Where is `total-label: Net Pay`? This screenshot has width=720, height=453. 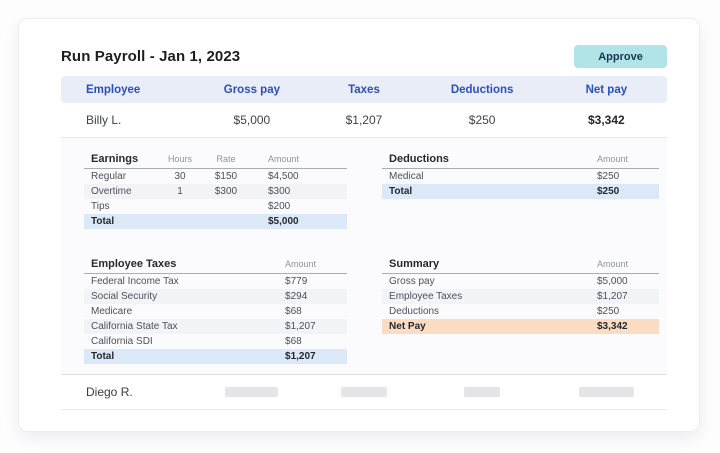
total-label: Net Pay is located at coordinates (407, 326).